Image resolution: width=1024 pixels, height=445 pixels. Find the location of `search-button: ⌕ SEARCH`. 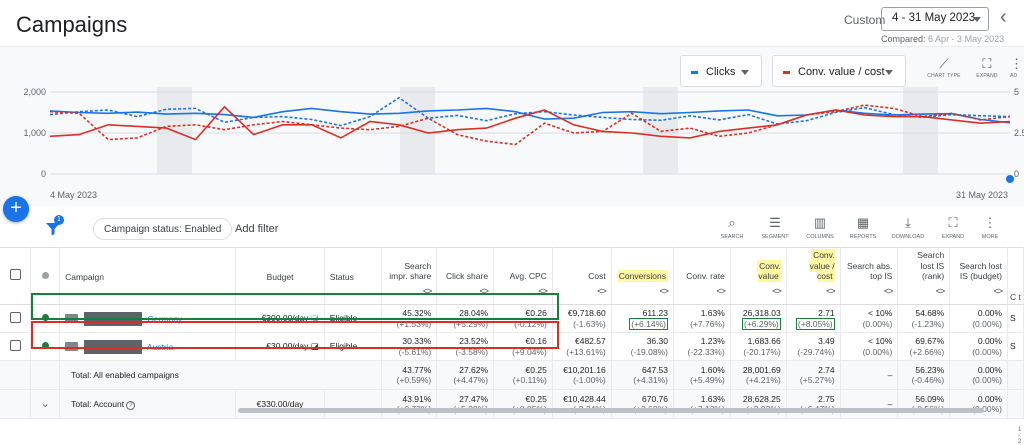

search-button: ⌕ SEARCH is located at coordinates (732, 228).